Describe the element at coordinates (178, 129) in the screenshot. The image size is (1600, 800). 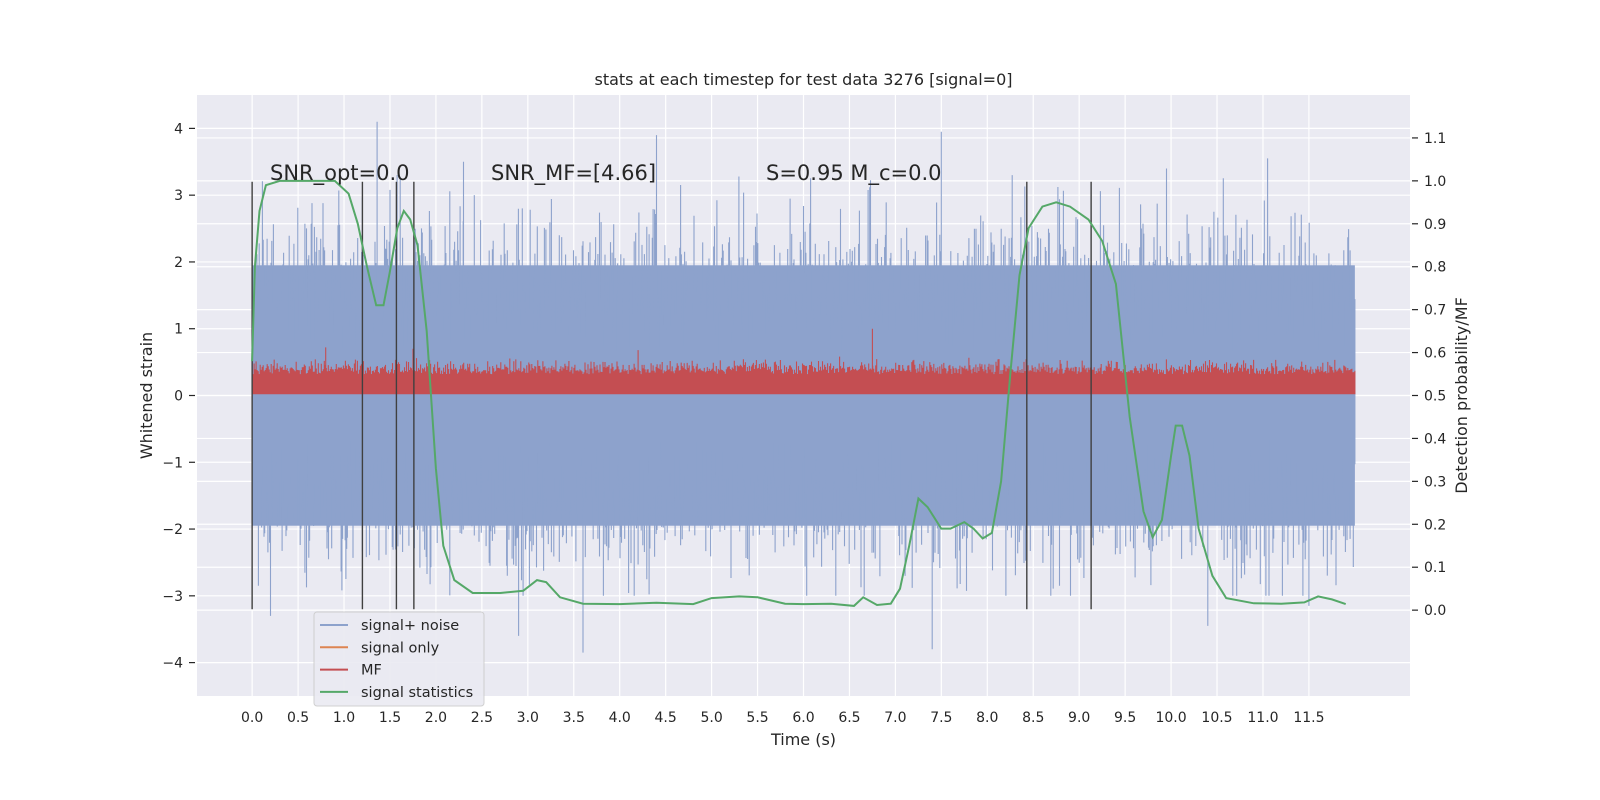
I see `y-tick-label: 4` at that location.